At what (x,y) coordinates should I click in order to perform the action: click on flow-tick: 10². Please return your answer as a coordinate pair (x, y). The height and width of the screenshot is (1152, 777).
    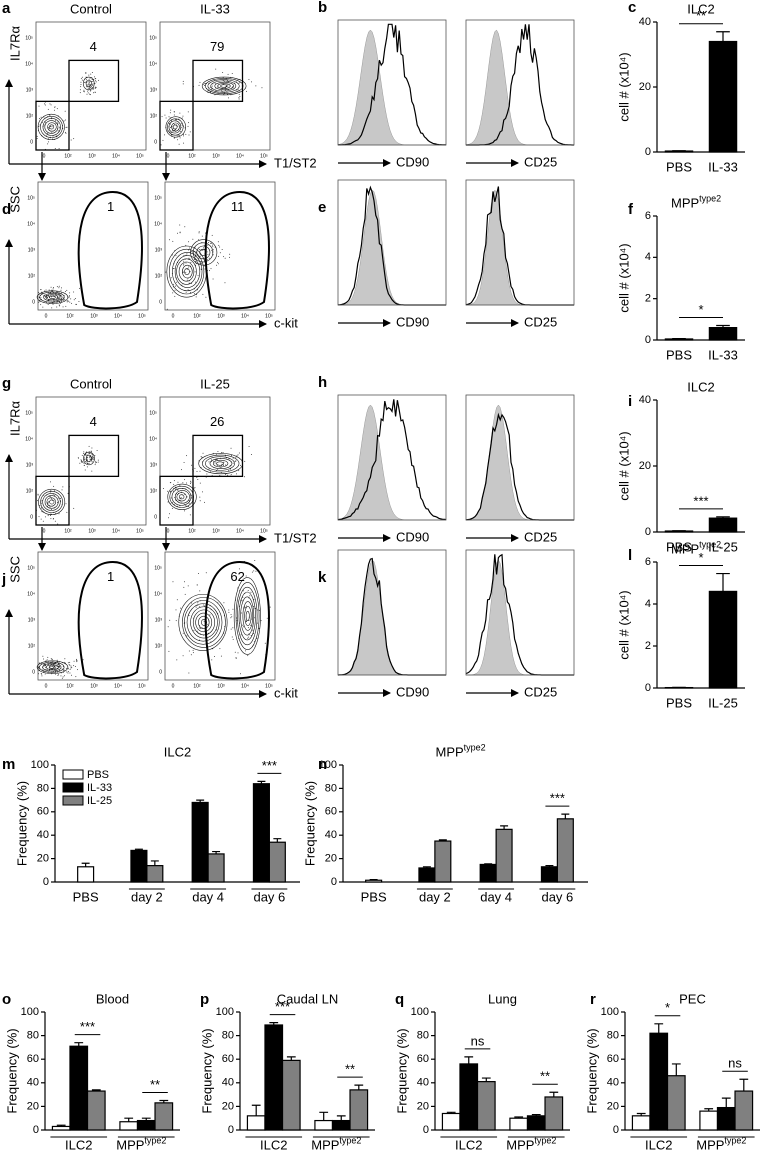
    Looking at the image, I should click on (70, 316).